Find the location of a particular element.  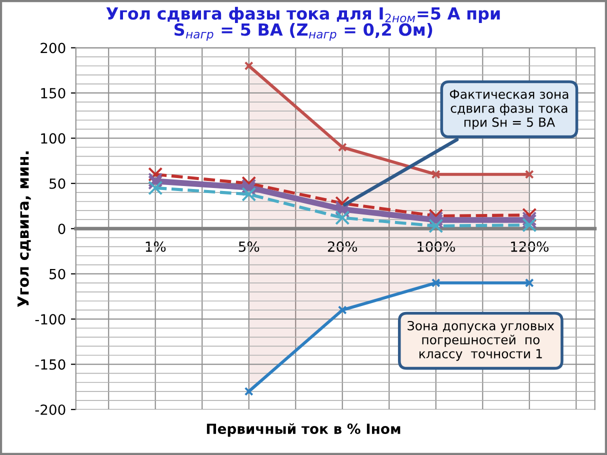

chart-title: Угол сдвига фазы тока для I$_{2ном}$=5 А при S$_{нагр}$ = 5 ВА (Z$_{нагр}$ = 0,2 Ом) is located at coordinates (303, 23).